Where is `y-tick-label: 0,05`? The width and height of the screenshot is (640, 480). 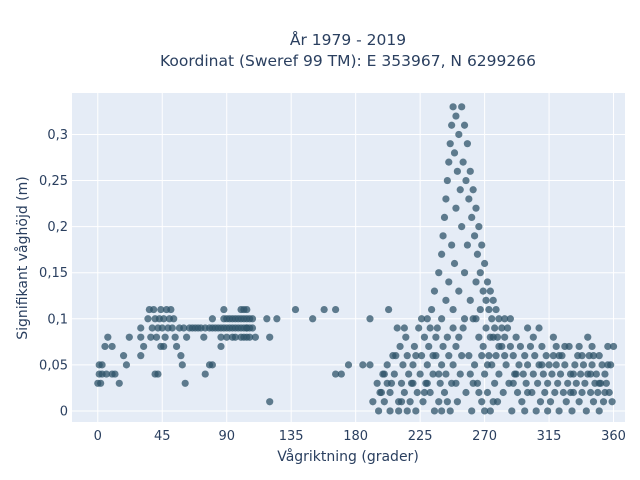 y-tick-label: 0,05 is located at coordinates (53, 365).